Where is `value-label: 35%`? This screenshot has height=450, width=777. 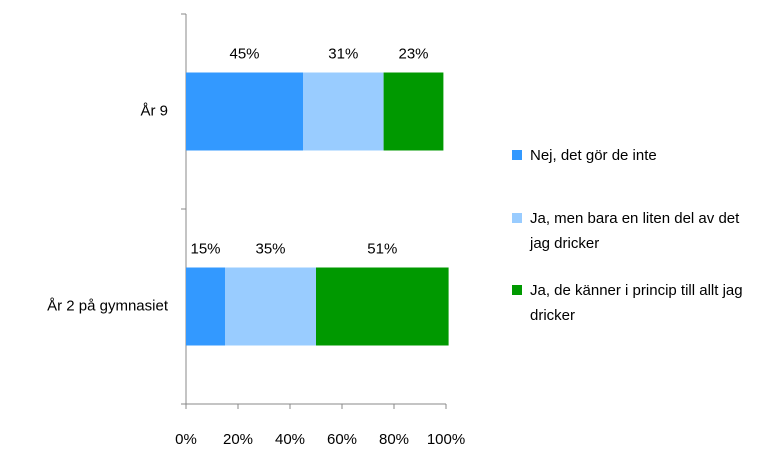 value-label: 35% is located at coordinates (270, 248).